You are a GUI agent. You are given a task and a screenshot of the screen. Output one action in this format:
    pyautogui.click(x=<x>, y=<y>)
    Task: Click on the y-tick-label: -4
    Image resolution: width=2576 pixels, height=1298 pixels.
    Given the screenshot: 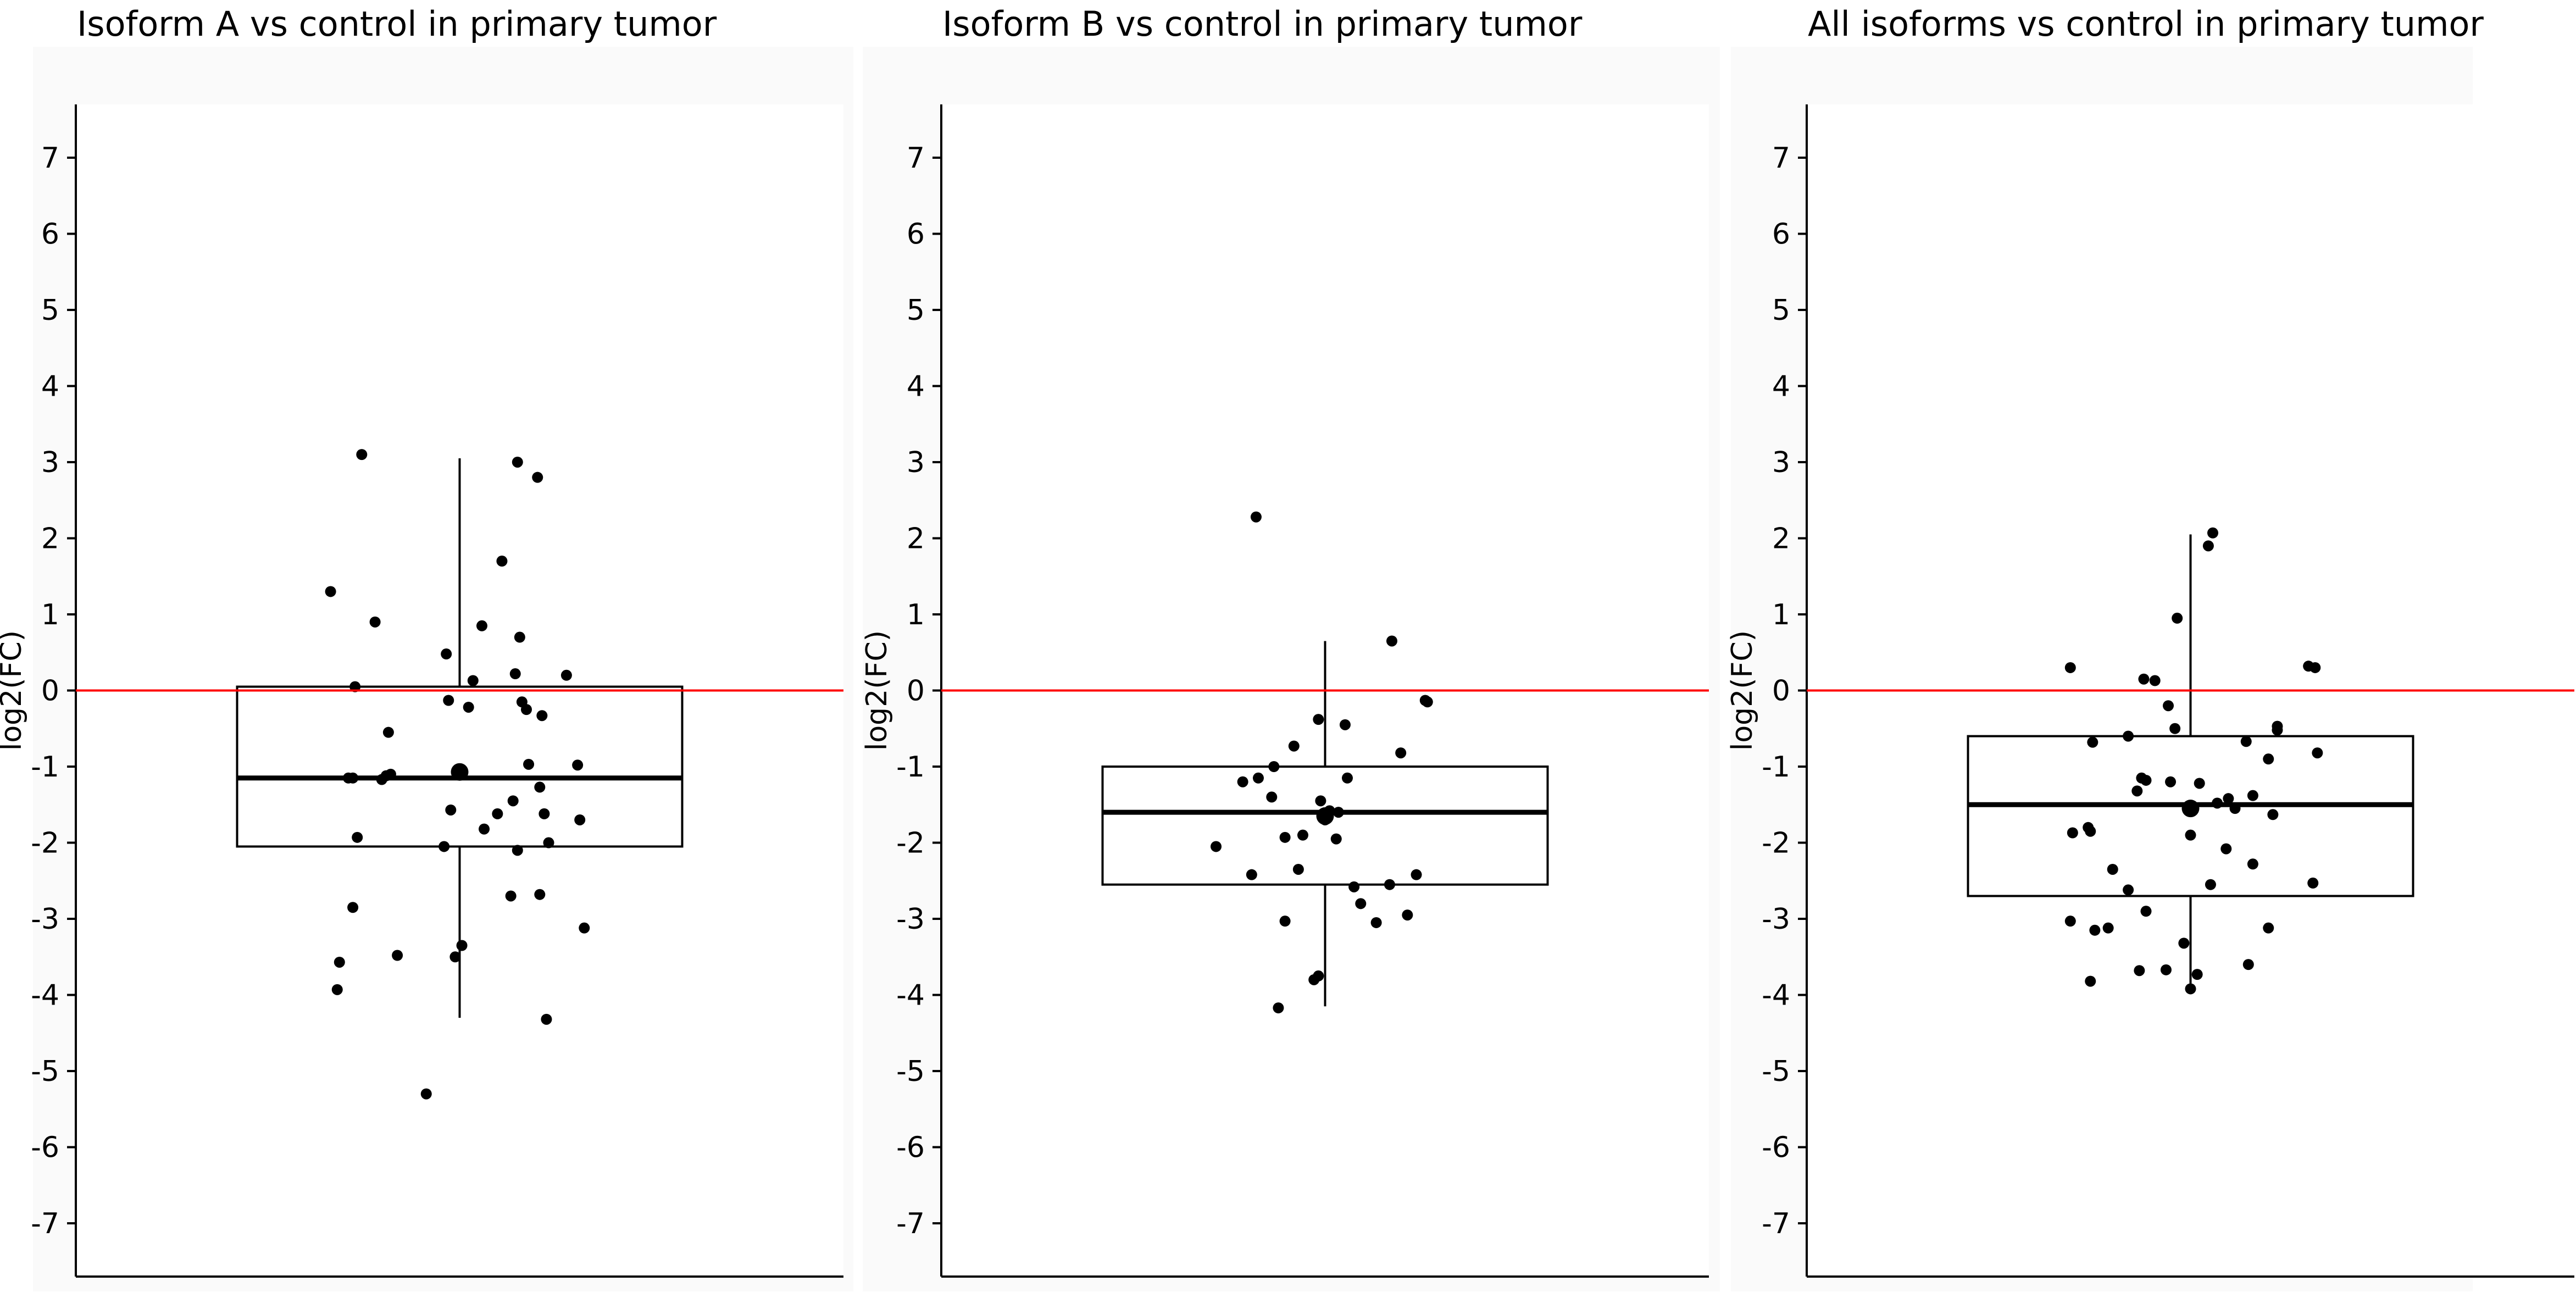 What is the action you would take?
    pyautogui.click(x=45, y=995)
    